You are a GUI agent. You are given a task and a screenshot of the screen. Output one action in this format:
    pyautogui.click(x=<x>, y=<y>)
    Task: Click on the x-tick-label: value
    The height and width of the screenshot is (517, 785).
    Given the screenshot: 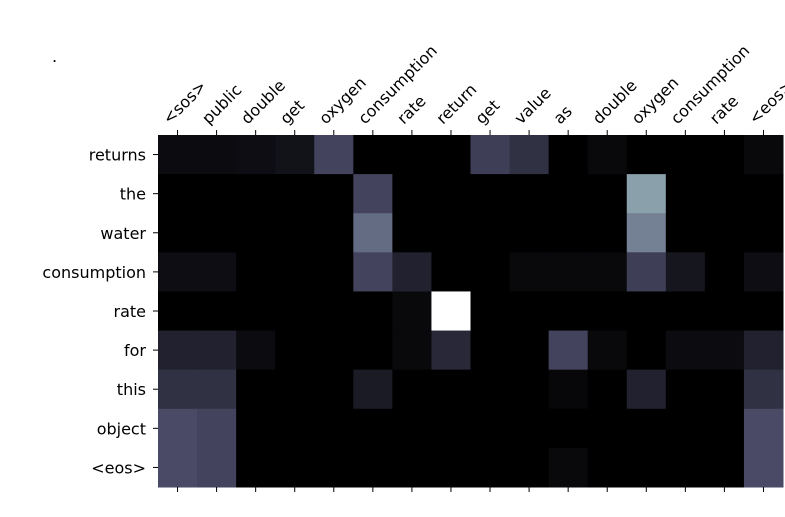 What is the action you would take?
    pyautogui.click(x=532, y=105)
    